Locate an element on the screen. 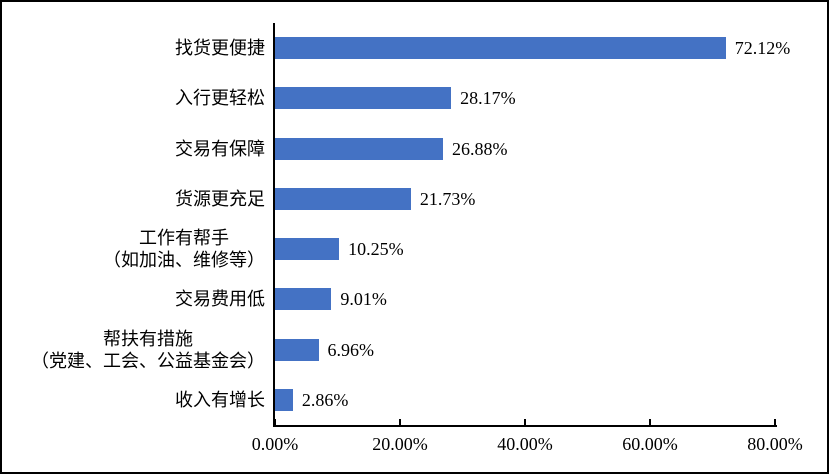  category-label-line: 找货更便捷 is located at coordinates (220, 48).